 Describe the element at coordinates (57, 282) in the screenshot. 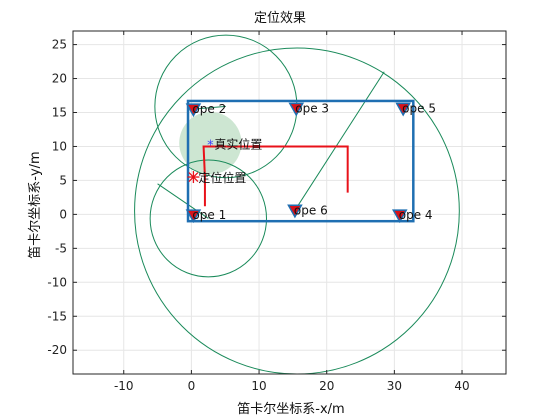

I see `y-tick-label: -10` at that location.